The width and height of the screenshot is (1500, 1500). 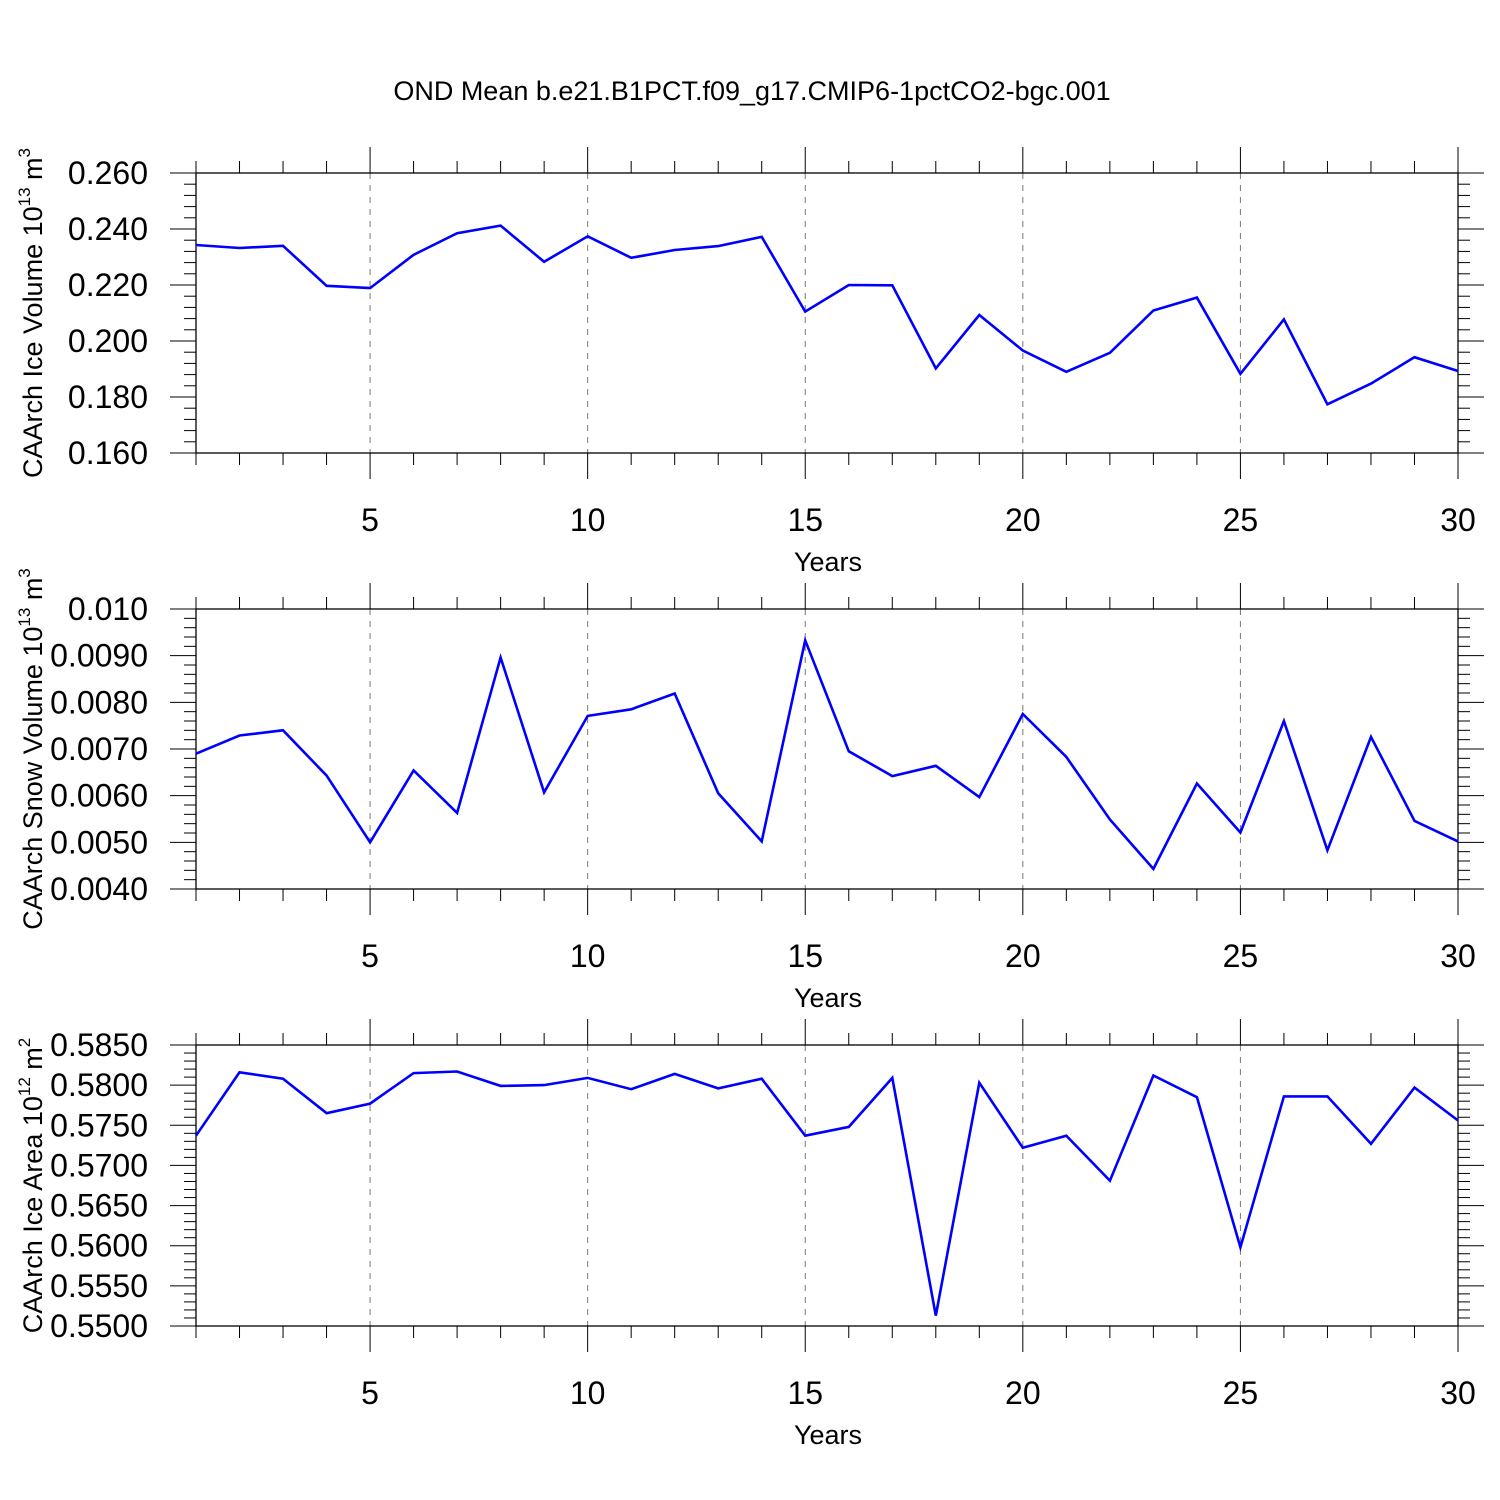 What do you see at coordinates (99, 1045) in the screenshot?
I see `y-tick-label: 0.5850` at bounding box center [99, 1045].